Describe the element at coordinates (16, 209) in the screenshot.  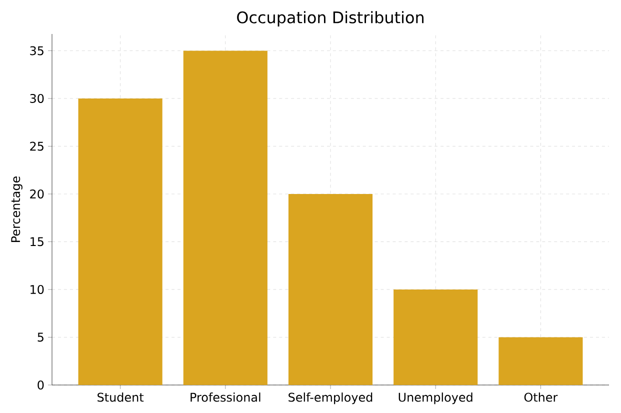
I see `y-axis-title: Percentage` at that location.